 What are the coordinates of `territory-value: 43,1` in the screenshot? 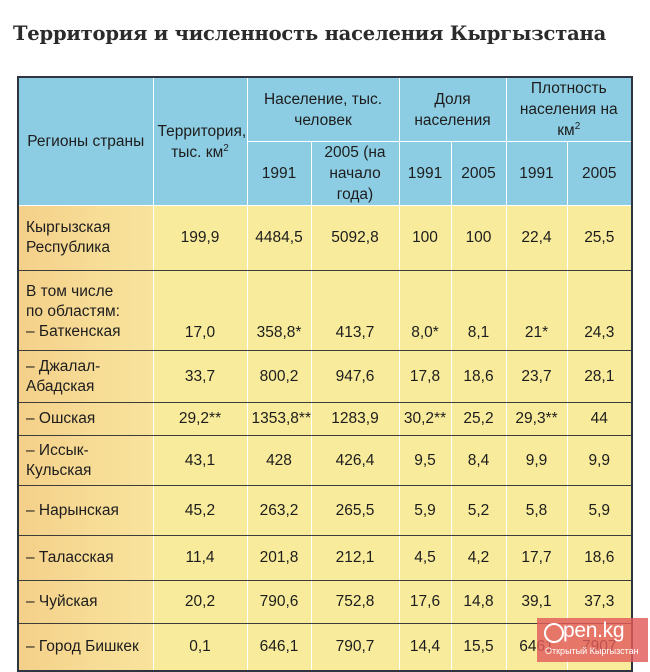 It's located at (200, 460).